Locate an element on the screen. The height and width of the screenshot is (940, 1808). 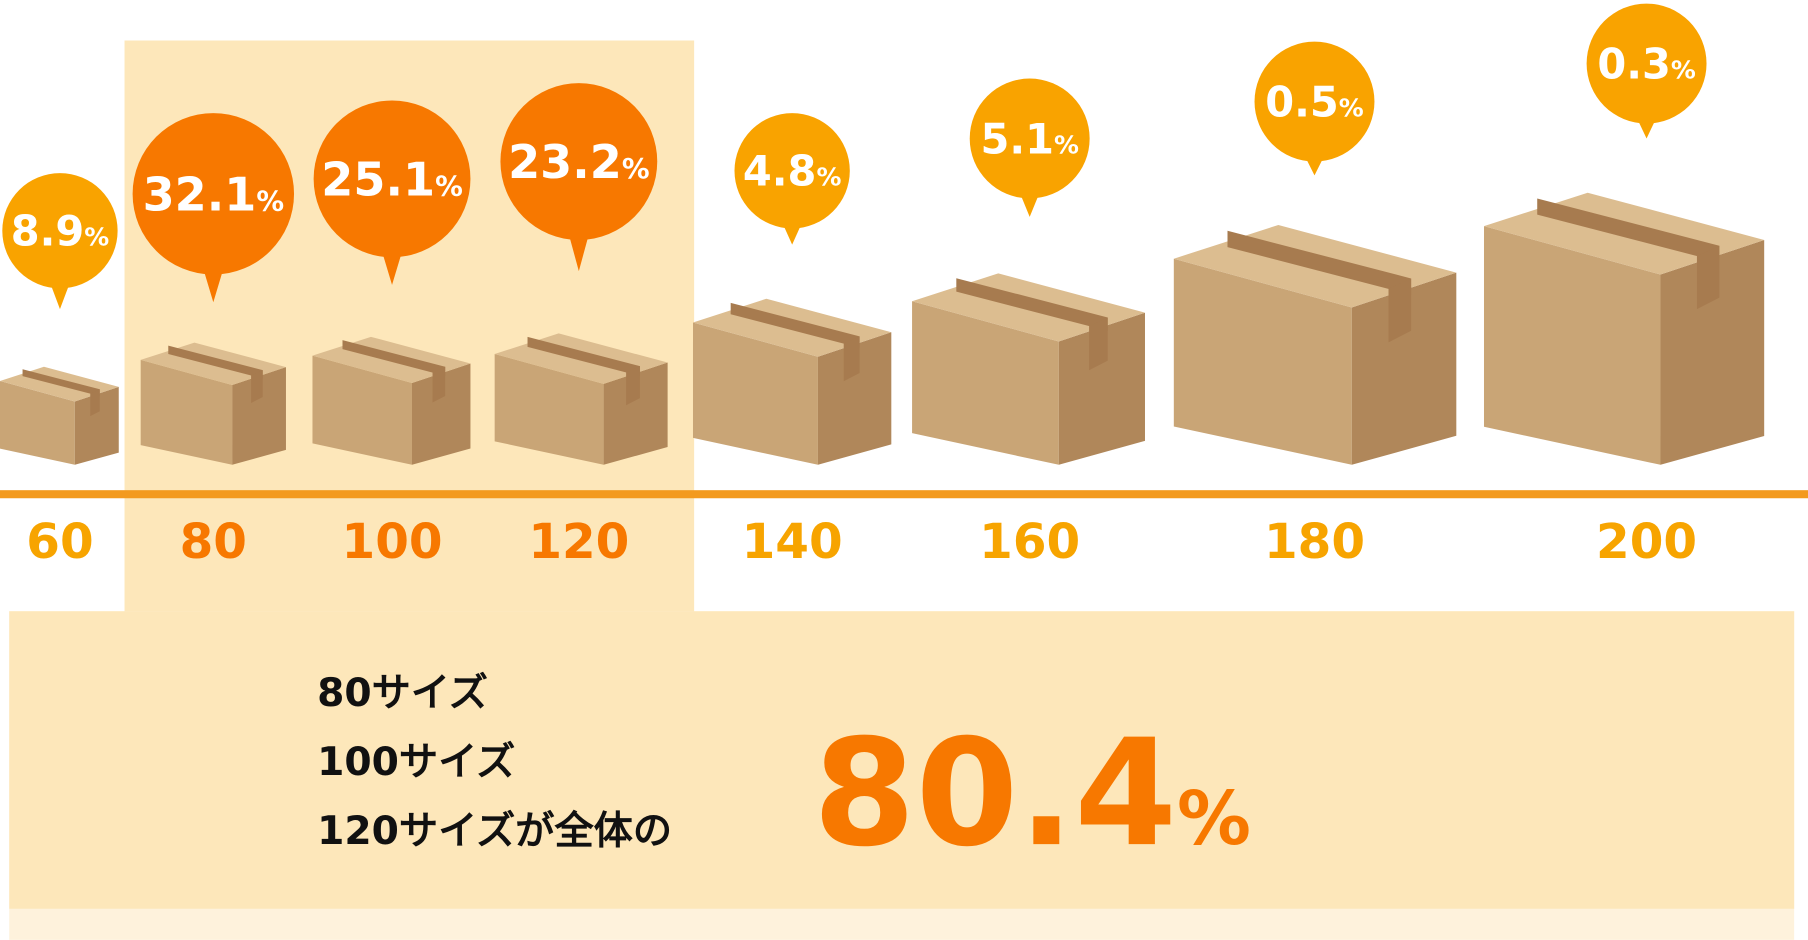
size-label: 180 is located at coordinates (1314, 542).